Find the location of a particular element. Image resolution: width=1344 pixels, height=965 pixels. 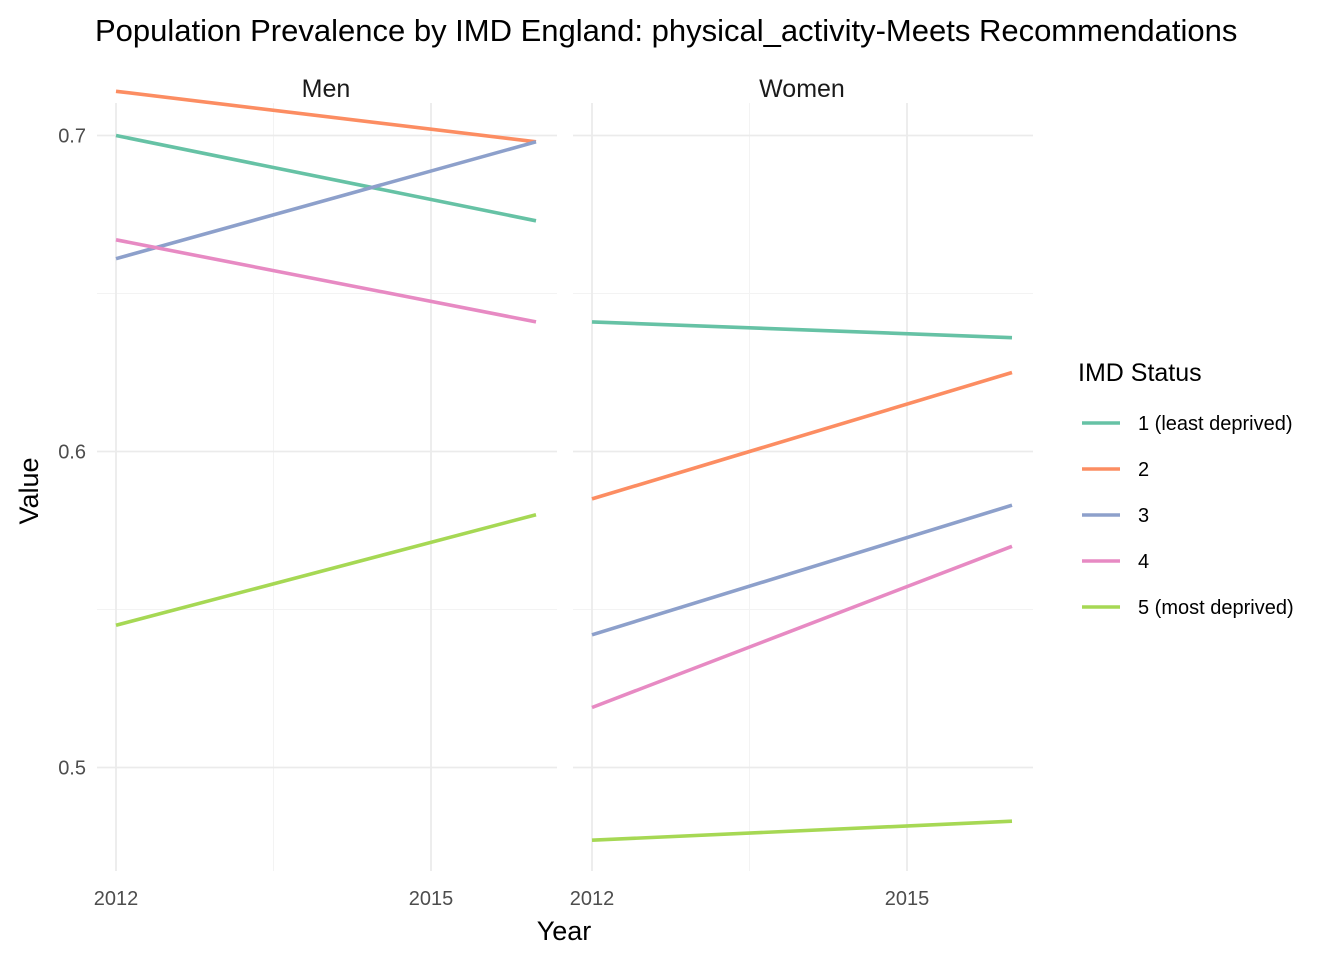

legend-item: 2 is located at coordinates (1115, 470).